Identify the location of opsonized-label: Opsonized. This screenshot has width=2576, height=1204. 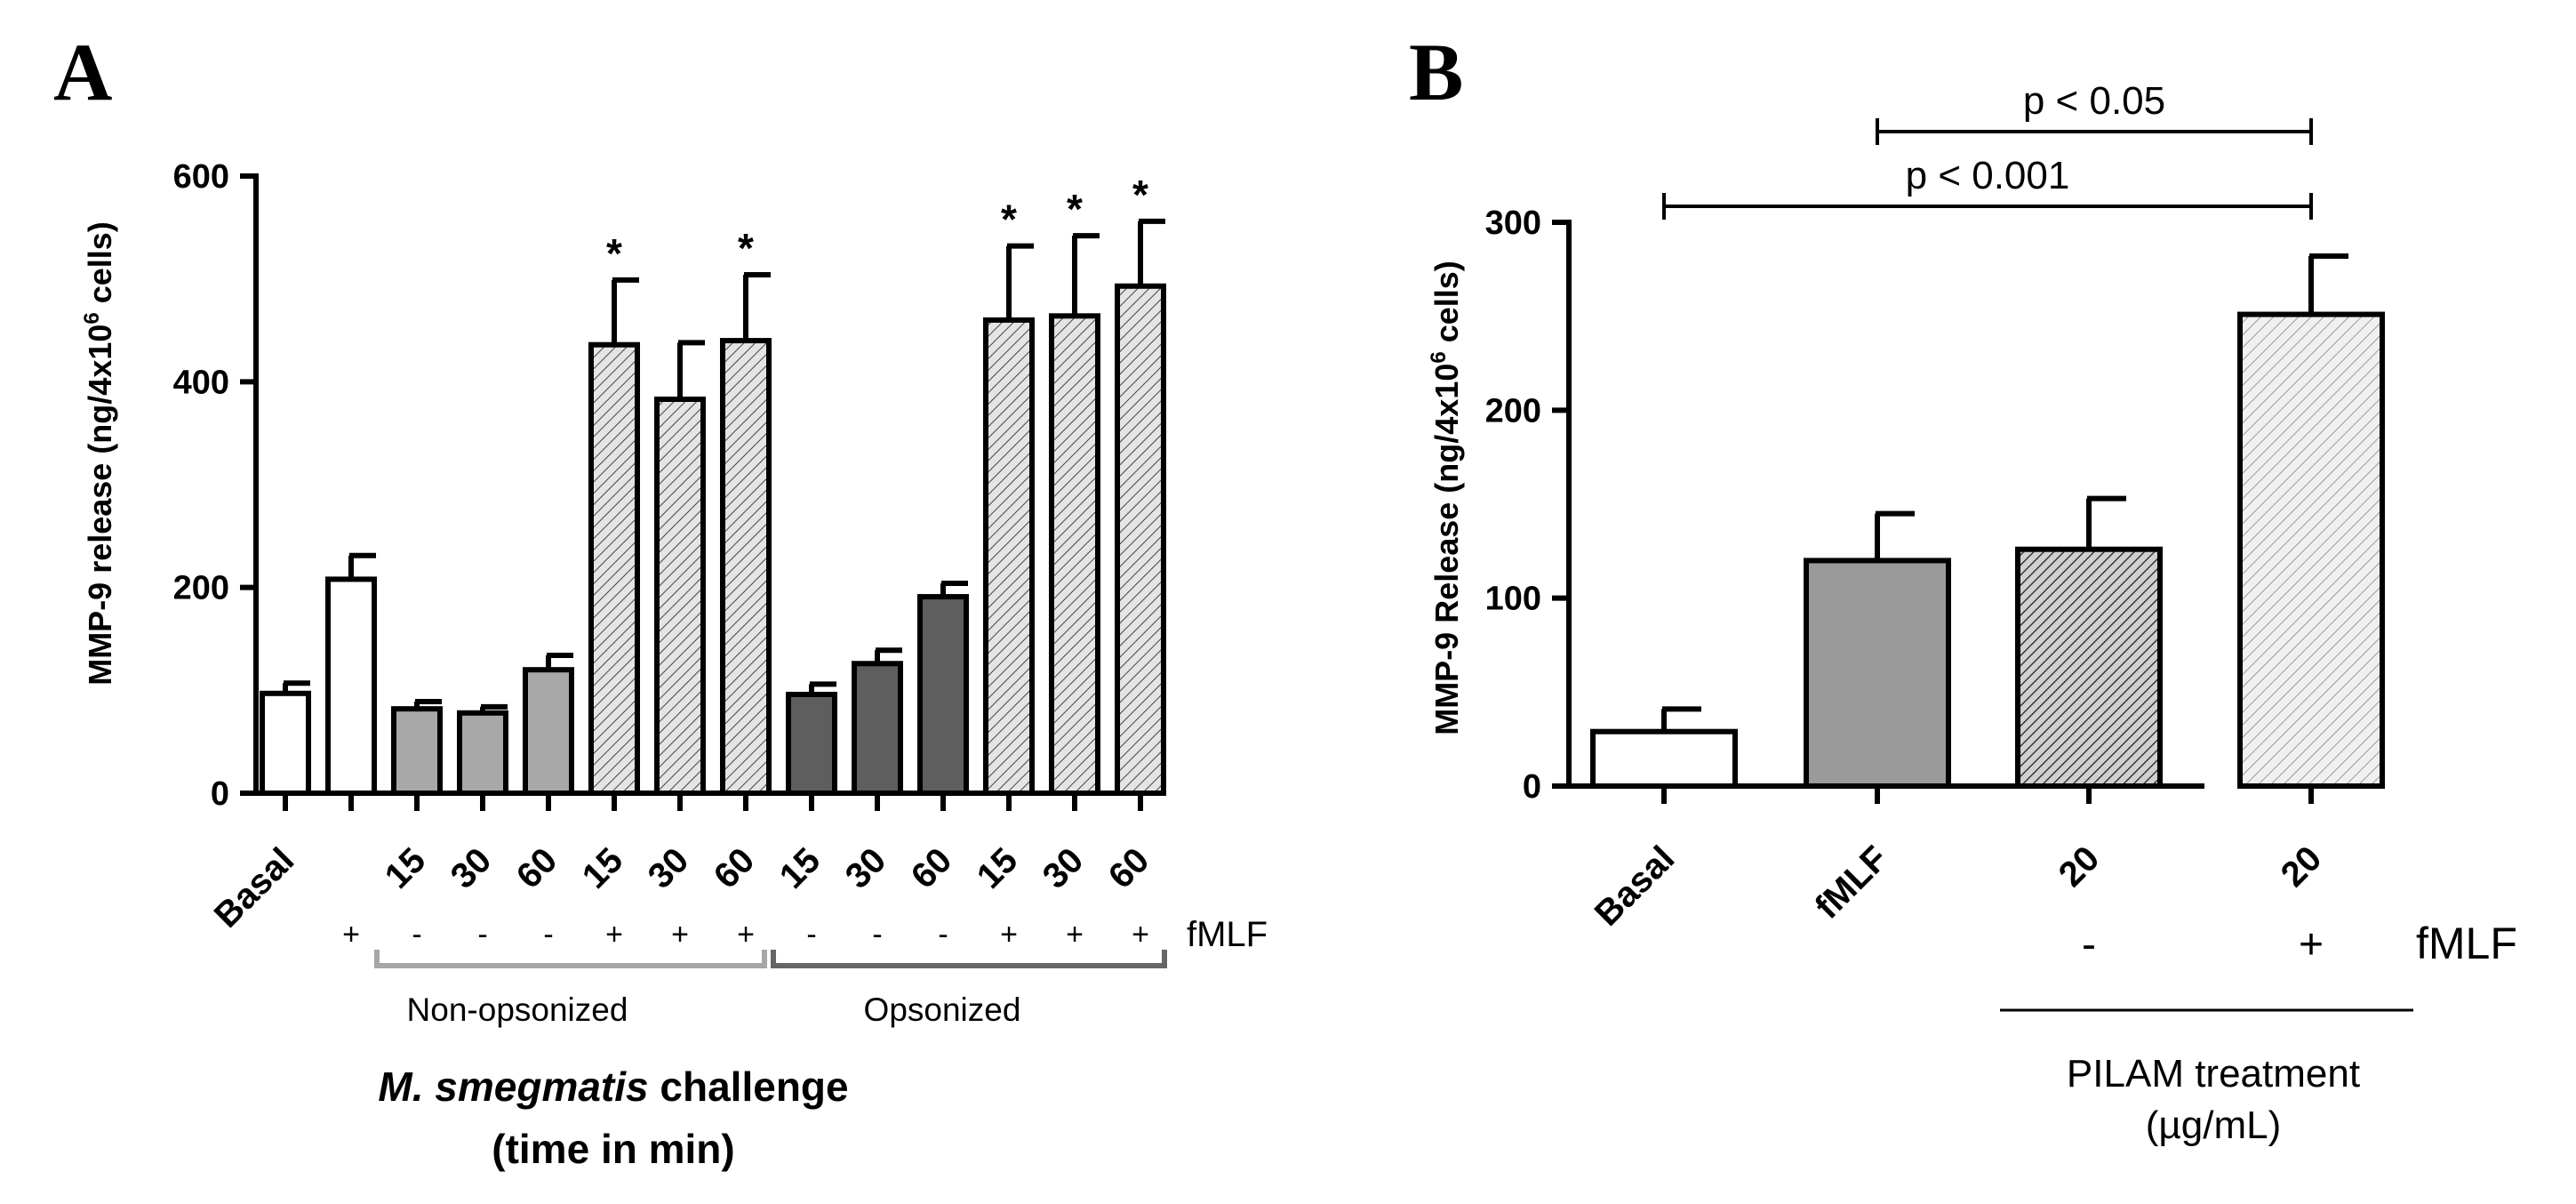
(942, 1010).